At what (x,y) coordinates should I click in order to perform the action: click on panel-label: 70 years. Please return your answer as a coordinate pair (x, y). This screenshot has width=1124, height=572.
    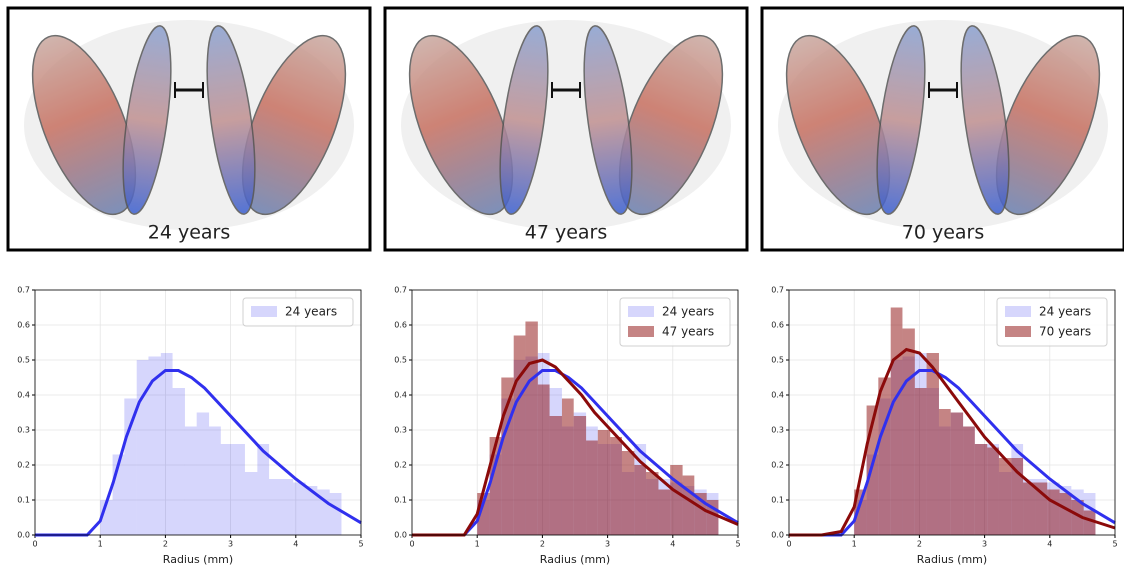
    Looking at the image, I should click on (943, 233).